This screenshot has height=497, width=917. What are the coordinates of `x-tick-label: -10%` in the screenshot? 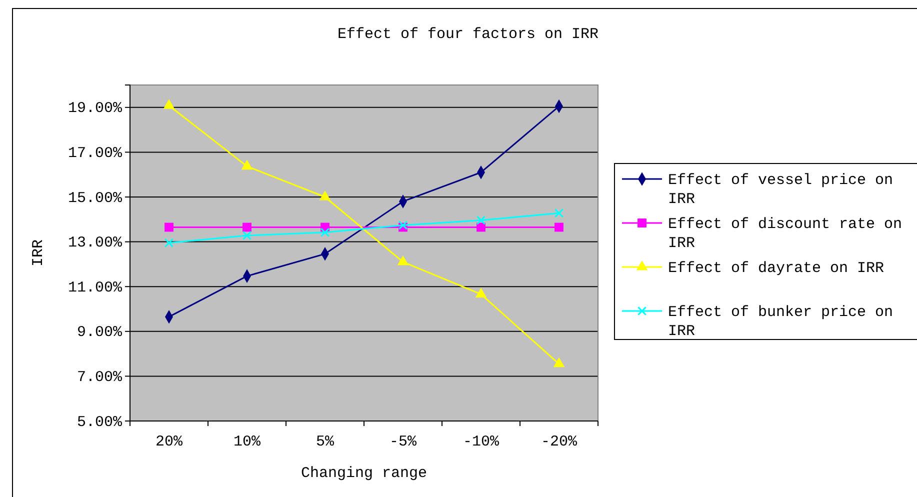 It's located at (481, 442).